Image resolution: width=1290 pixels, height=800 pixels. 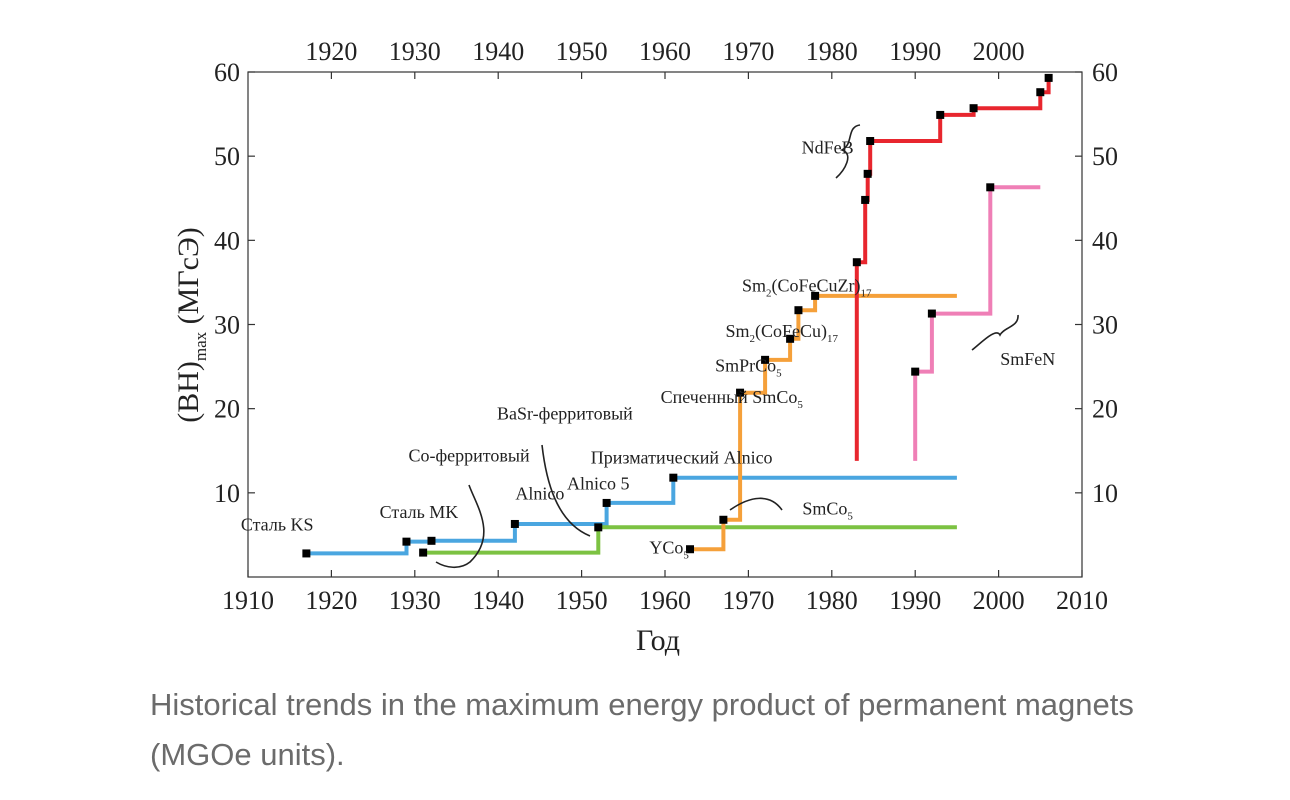 I want to click on smfen-brace, so click(x=995, y=332).